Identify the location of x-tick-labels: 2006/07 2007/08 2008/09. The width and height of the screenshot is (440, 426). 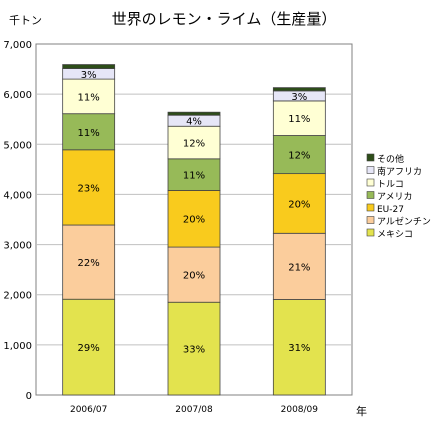
(194, 410).